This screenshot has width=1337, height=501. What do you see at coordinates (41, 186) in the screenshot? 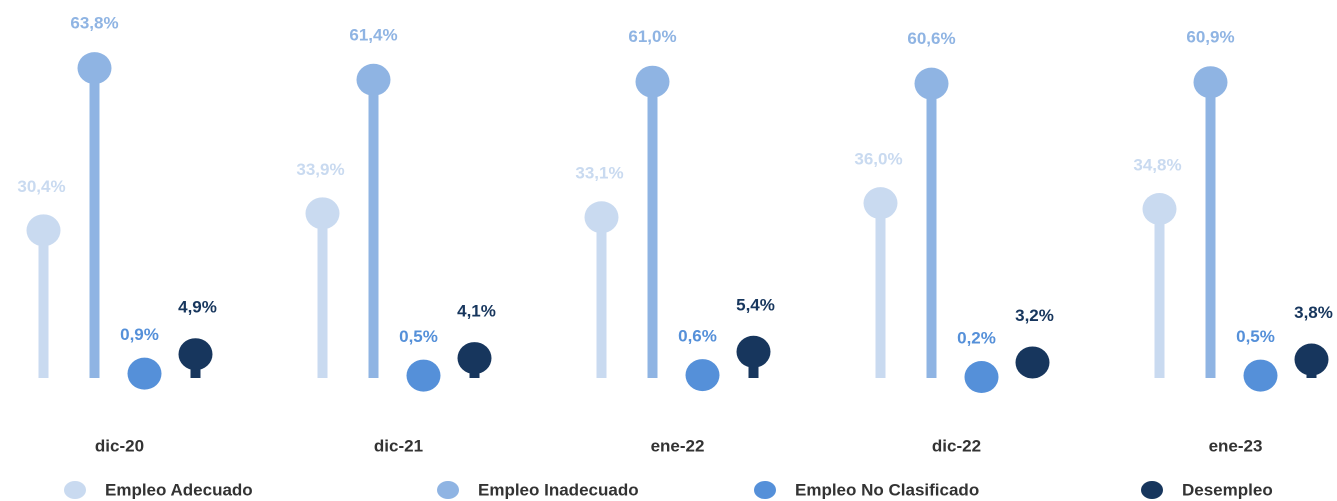
I see `data-label: 30,4%` at bounding box center [41, 186].